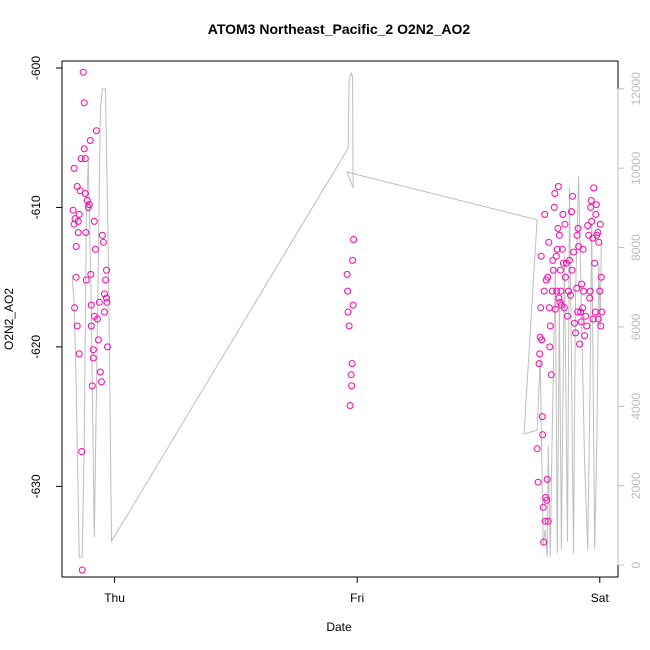 The image size is (650, 650). What do you see at coordinates (36, 347) in the screenshot?
I see `y-left-tick-label: -620` at bounding box center [36, 347].